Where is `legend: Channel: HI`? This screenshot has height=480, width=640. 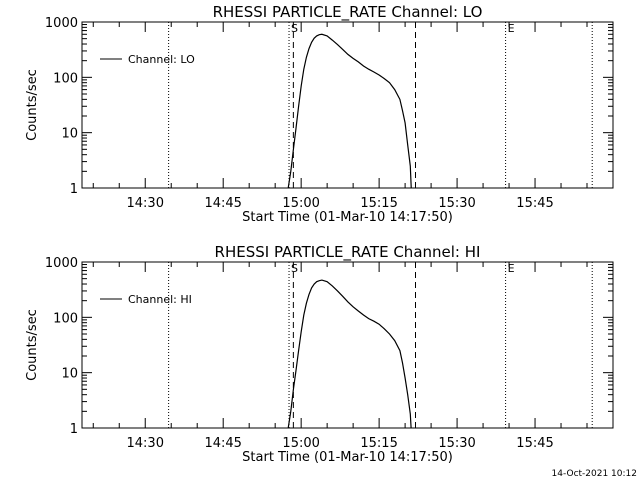
legend: Channel: HI is located at coordinates (146, 299).